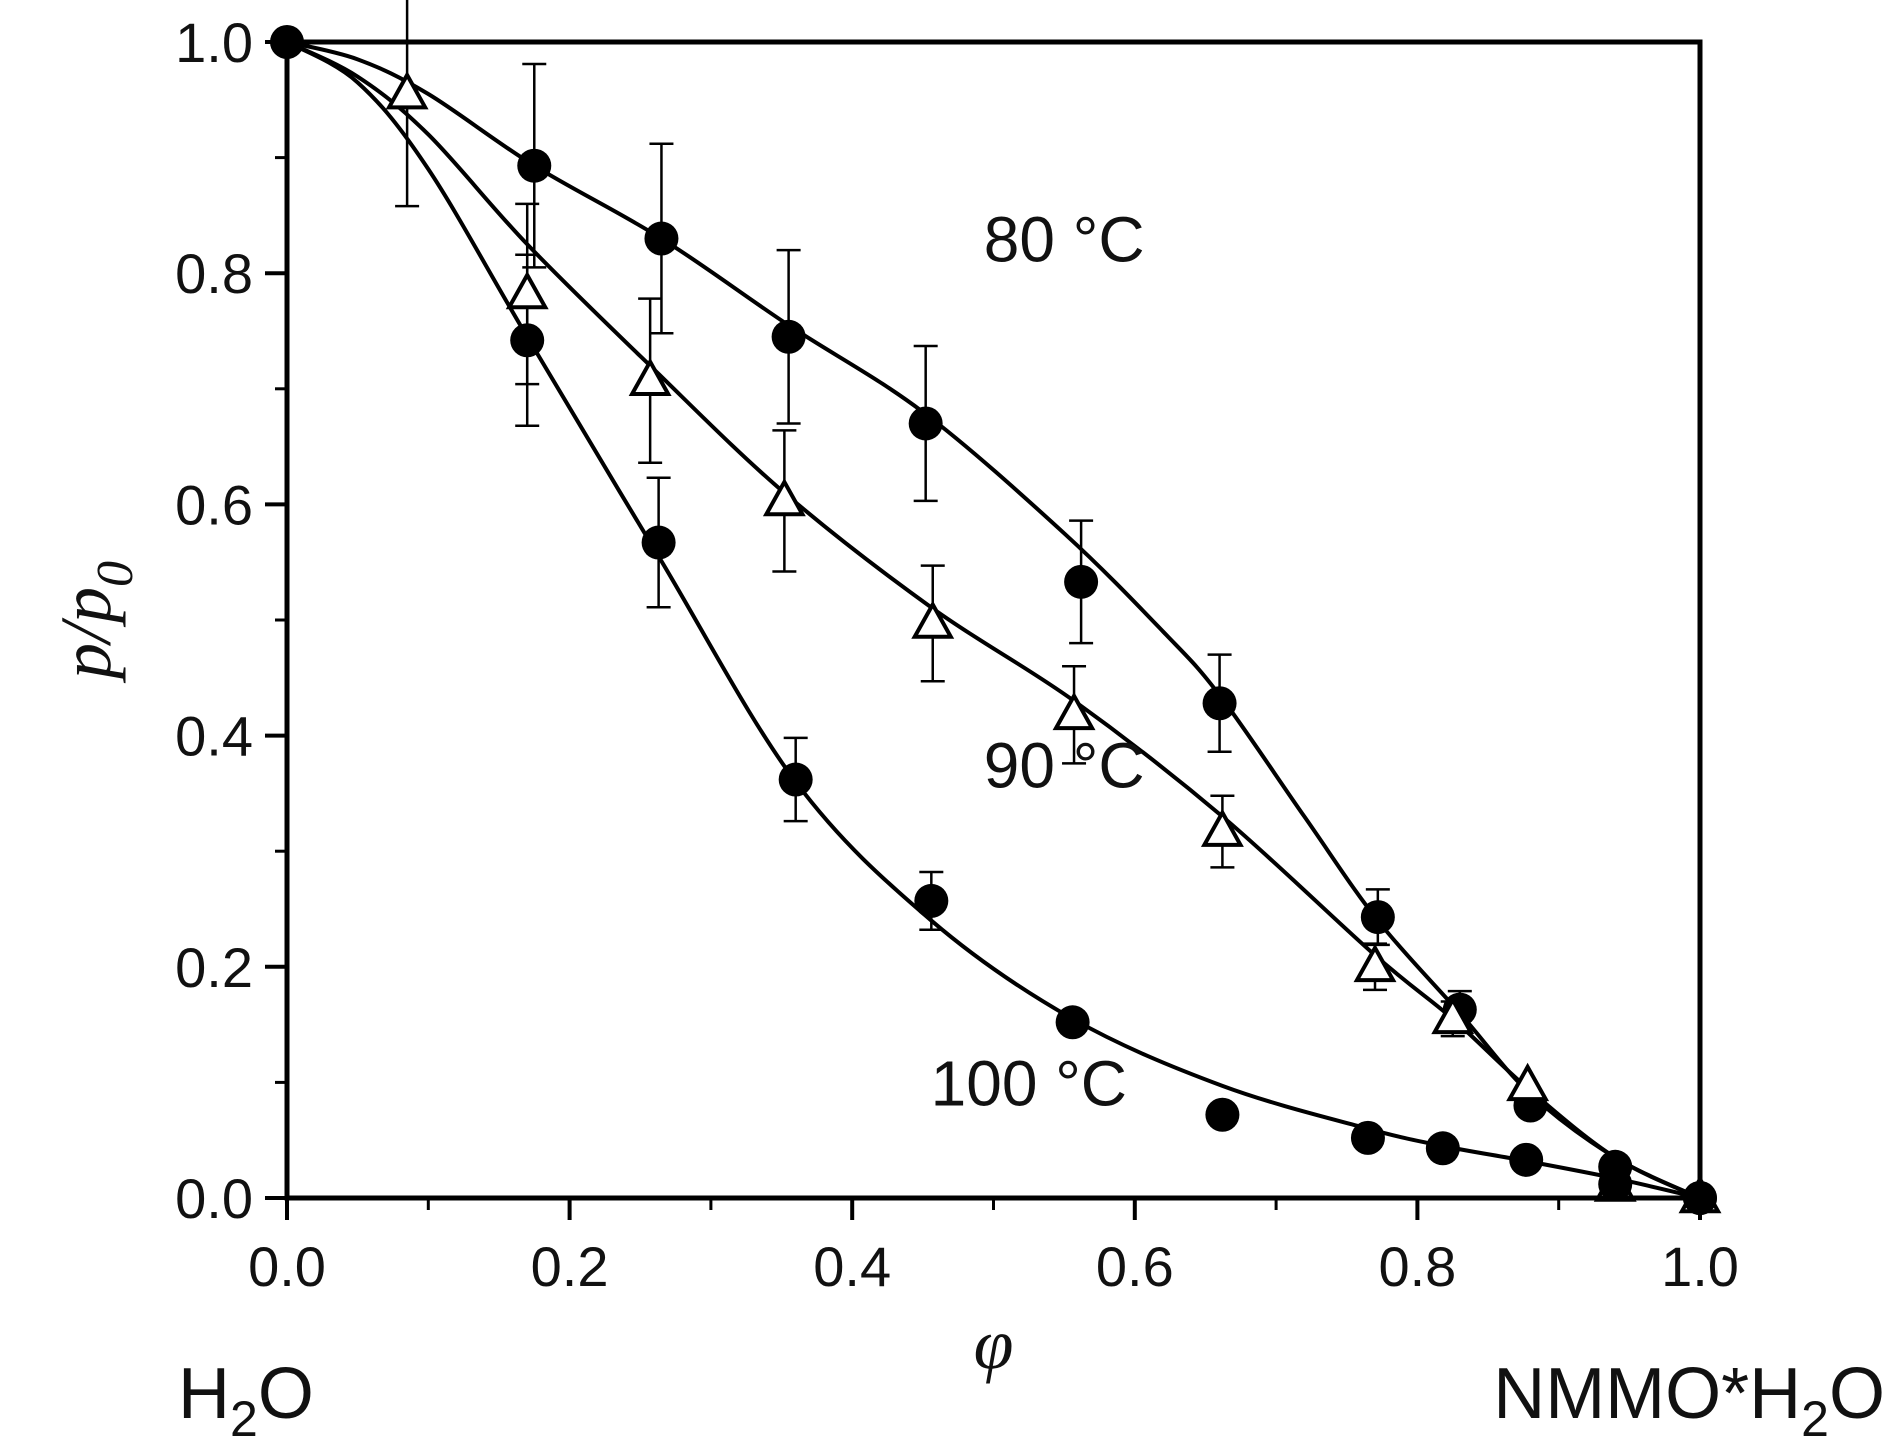 Image resolution: width=1893 pixels, height=1454 pixels. Describe the element at coordinates (214, 736) in the screenshot. I see `y-tick-label: 0.4` at that location.